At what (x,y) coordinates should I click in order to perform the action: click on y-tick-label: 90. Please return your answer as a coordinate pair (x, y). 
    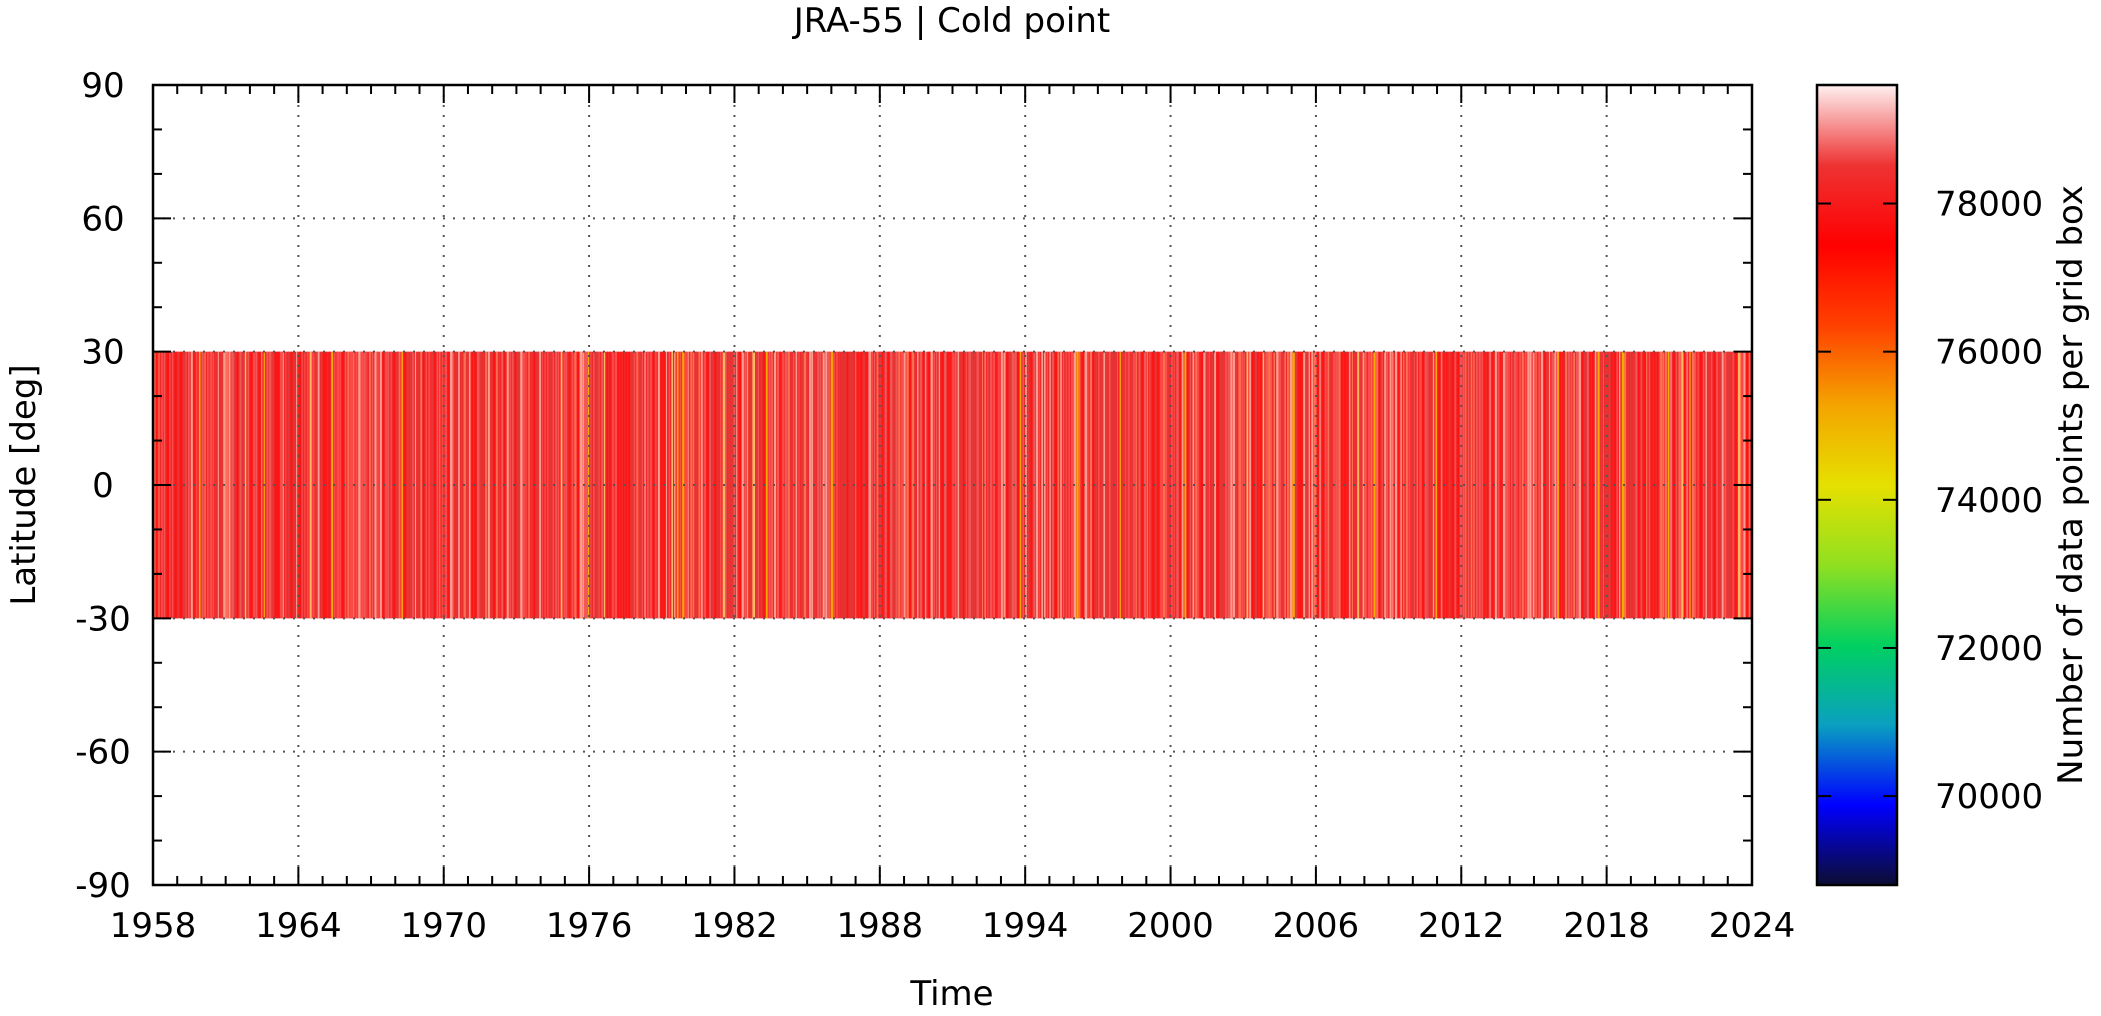
    Looking at the image, I should click on (102, 86).